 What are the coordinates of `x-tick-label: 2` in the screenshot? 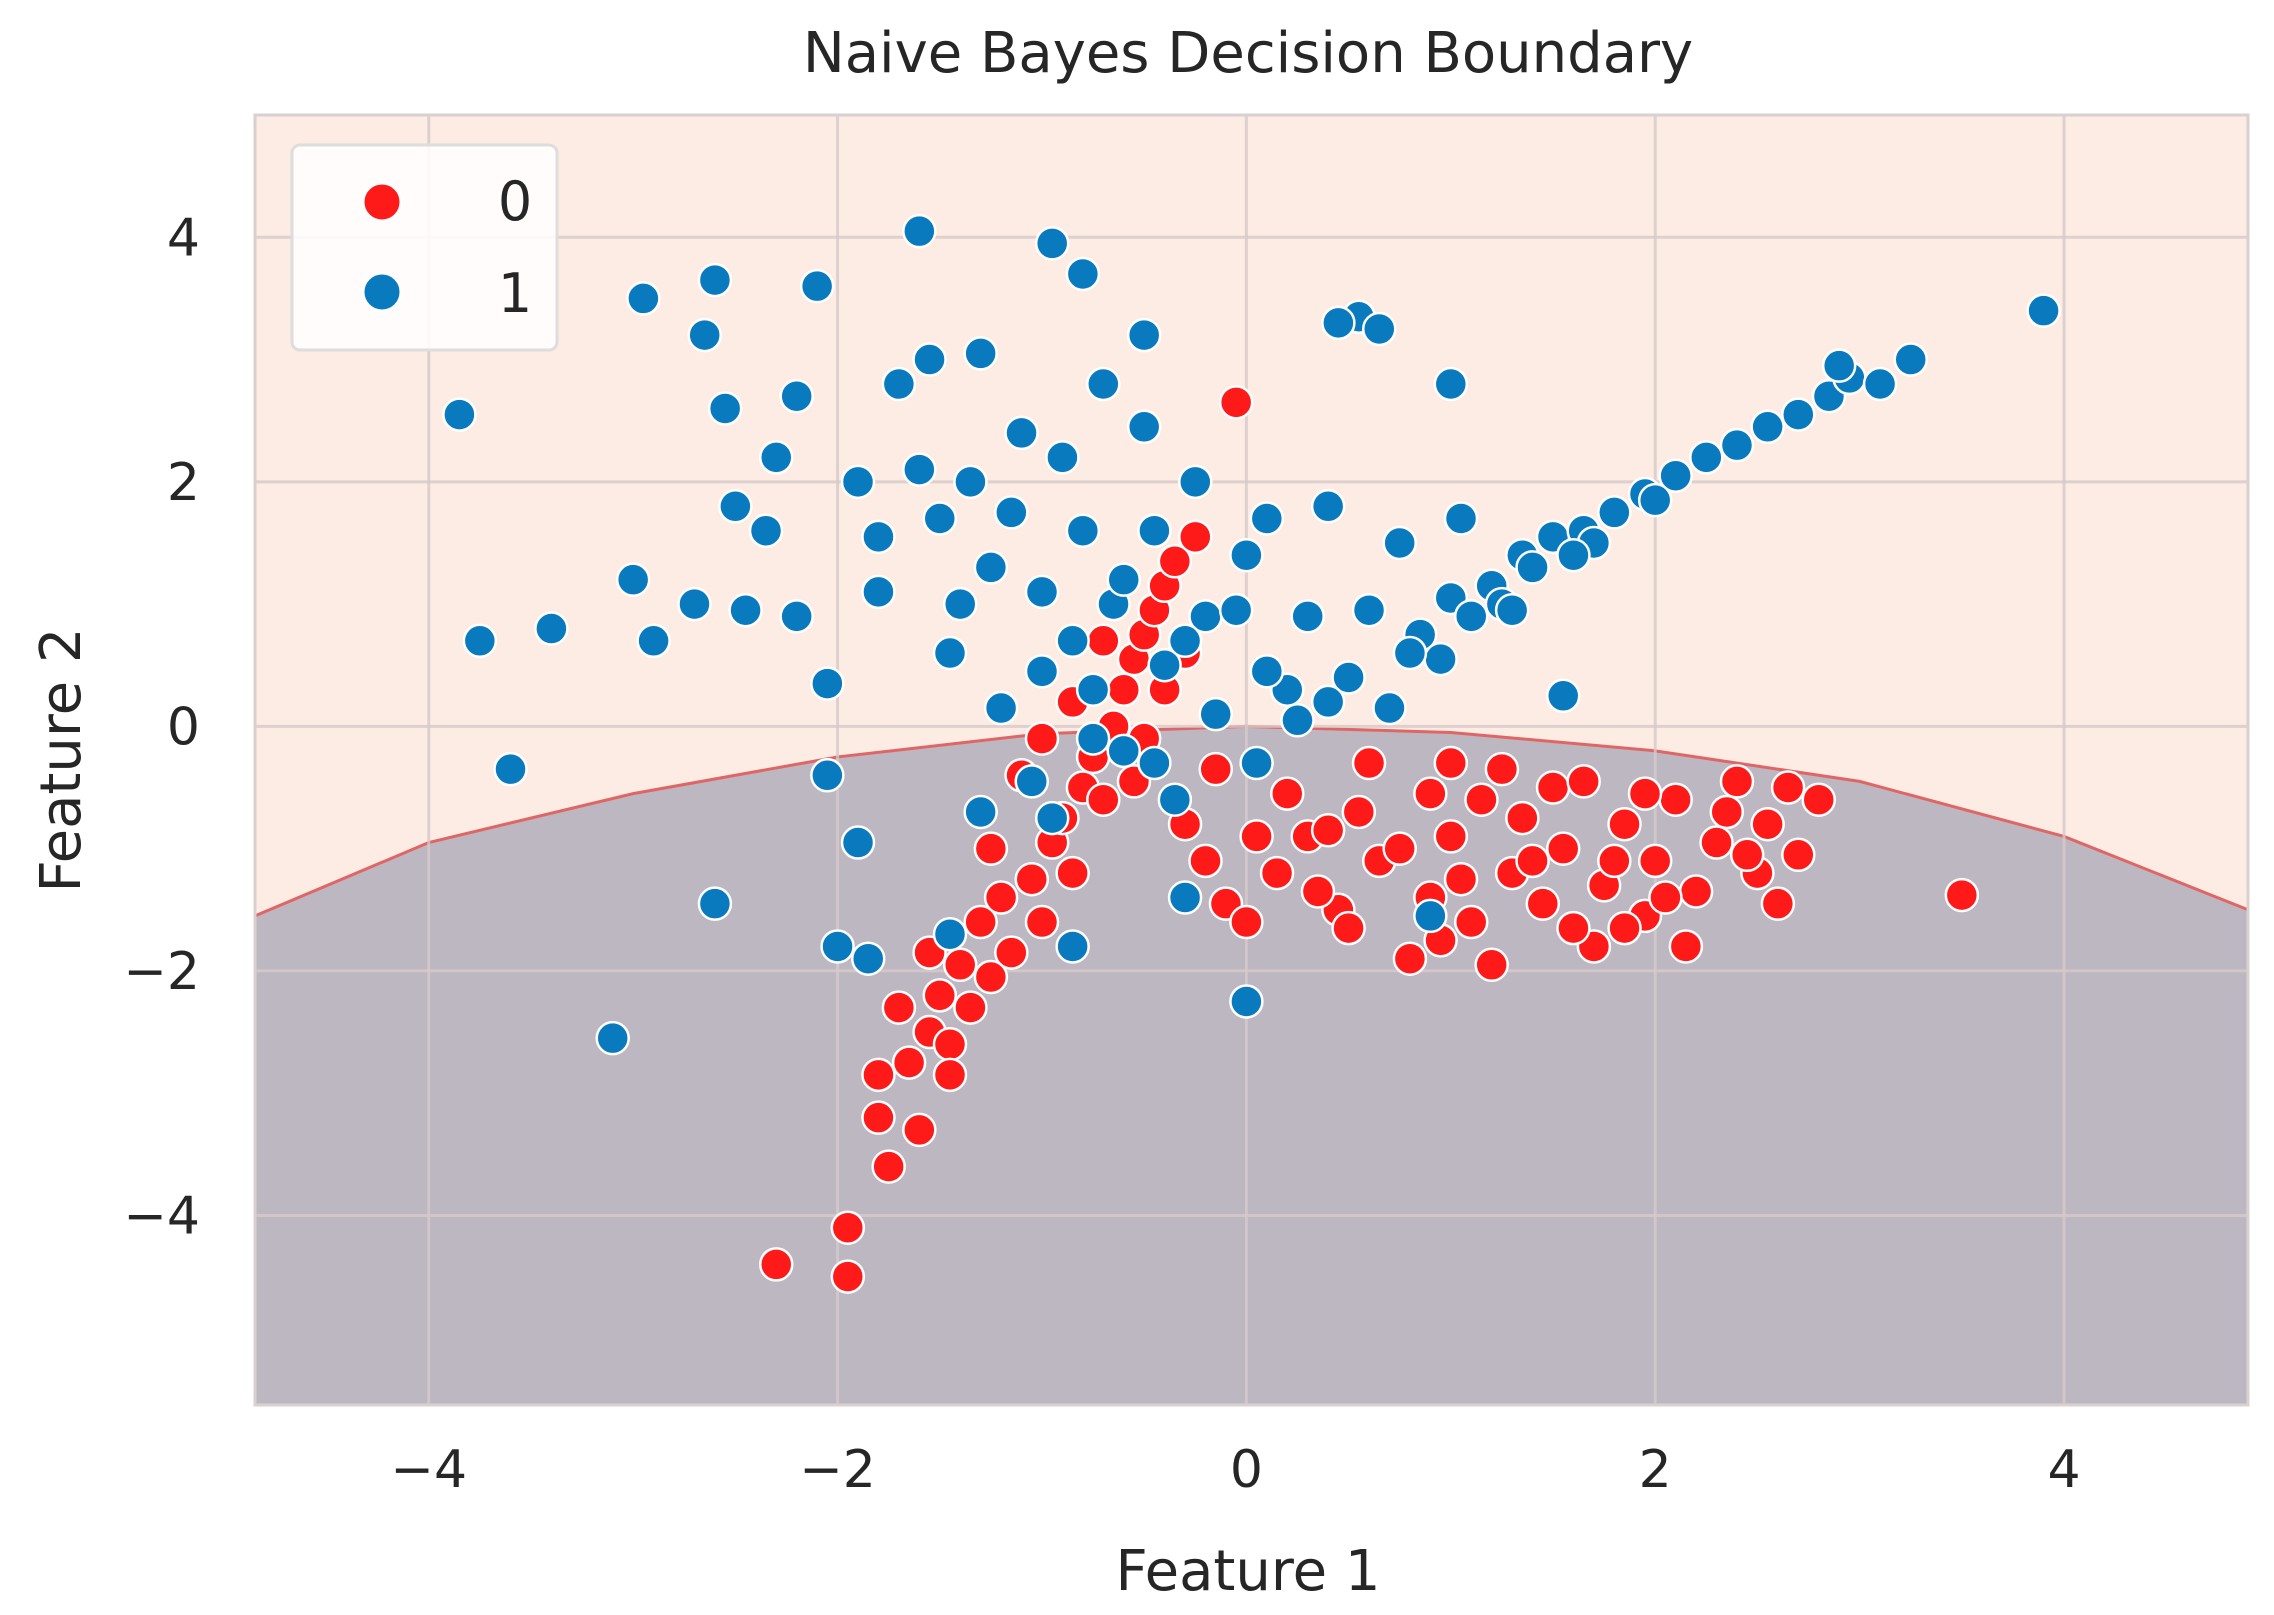 It's located at (1655, 1470).